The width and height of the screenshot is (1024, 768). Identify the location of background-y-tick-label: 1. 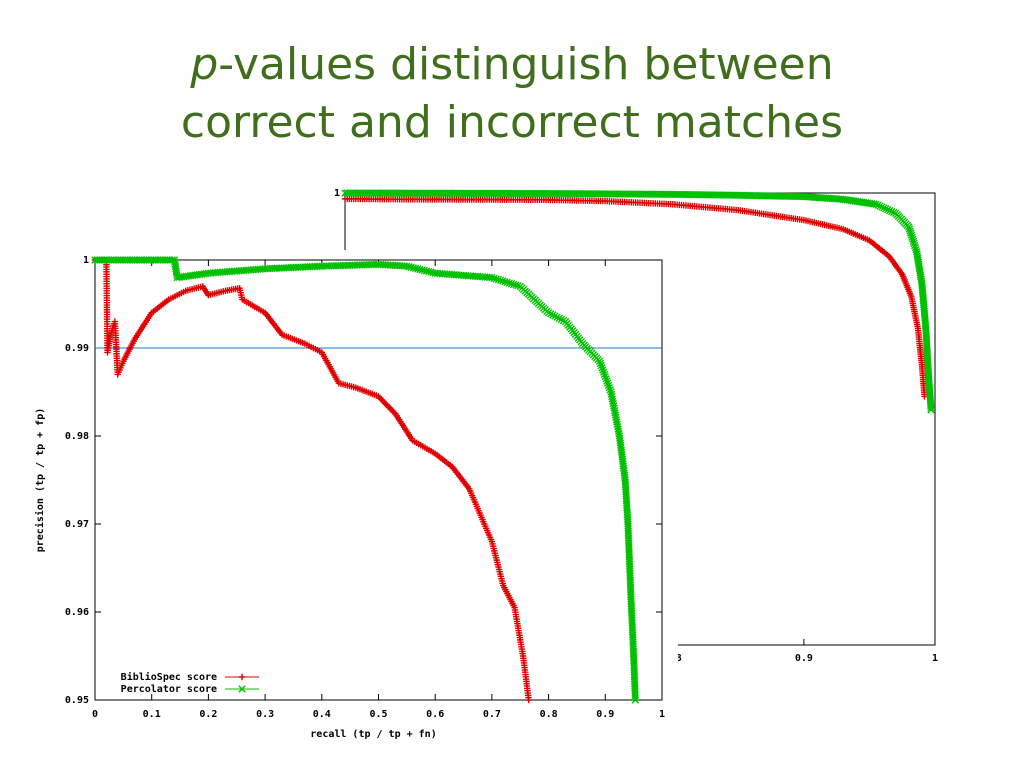
(337, 193).